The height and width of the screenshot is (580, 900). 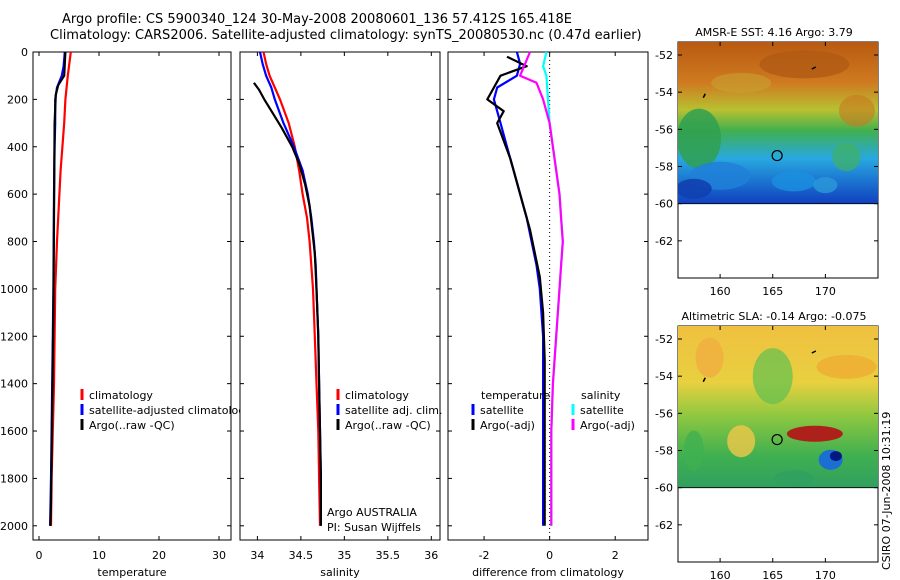 I want to click on sst-map-xtick-label: 160, so click(x=720, y=291).